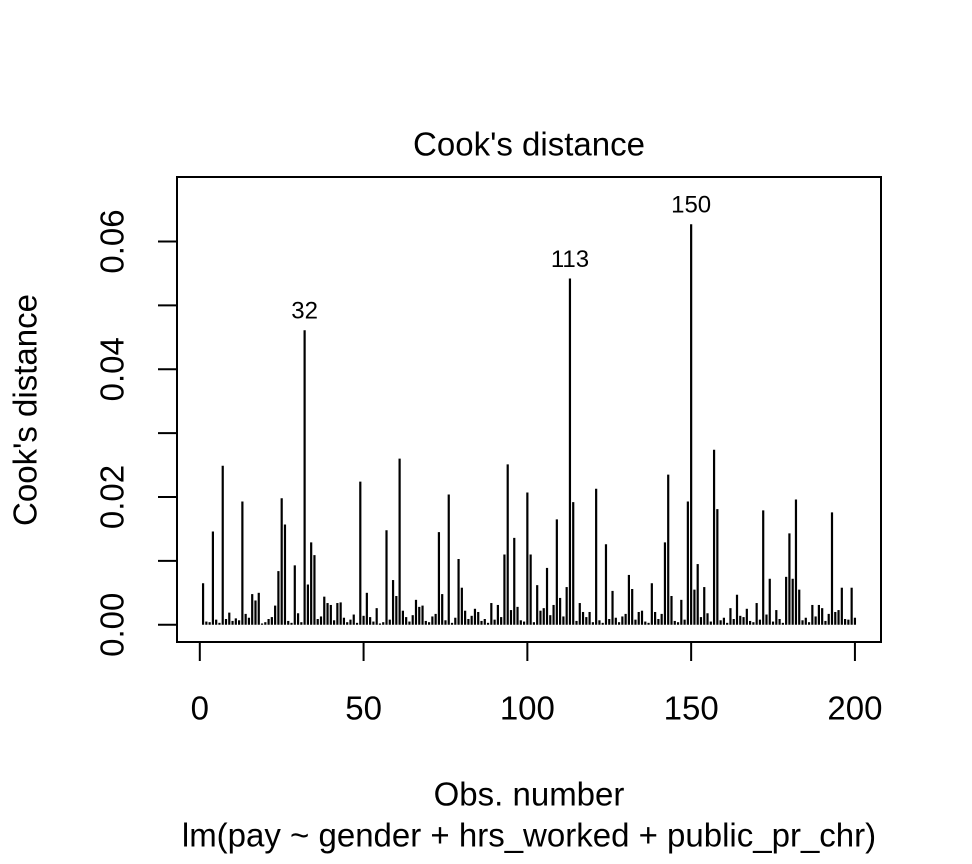 Image resolution: width=972 pixels, height=864 pixels. Describe the element at coordinates (854, 708) in the screenshot. I see `x-tick-label: 200` at that location.